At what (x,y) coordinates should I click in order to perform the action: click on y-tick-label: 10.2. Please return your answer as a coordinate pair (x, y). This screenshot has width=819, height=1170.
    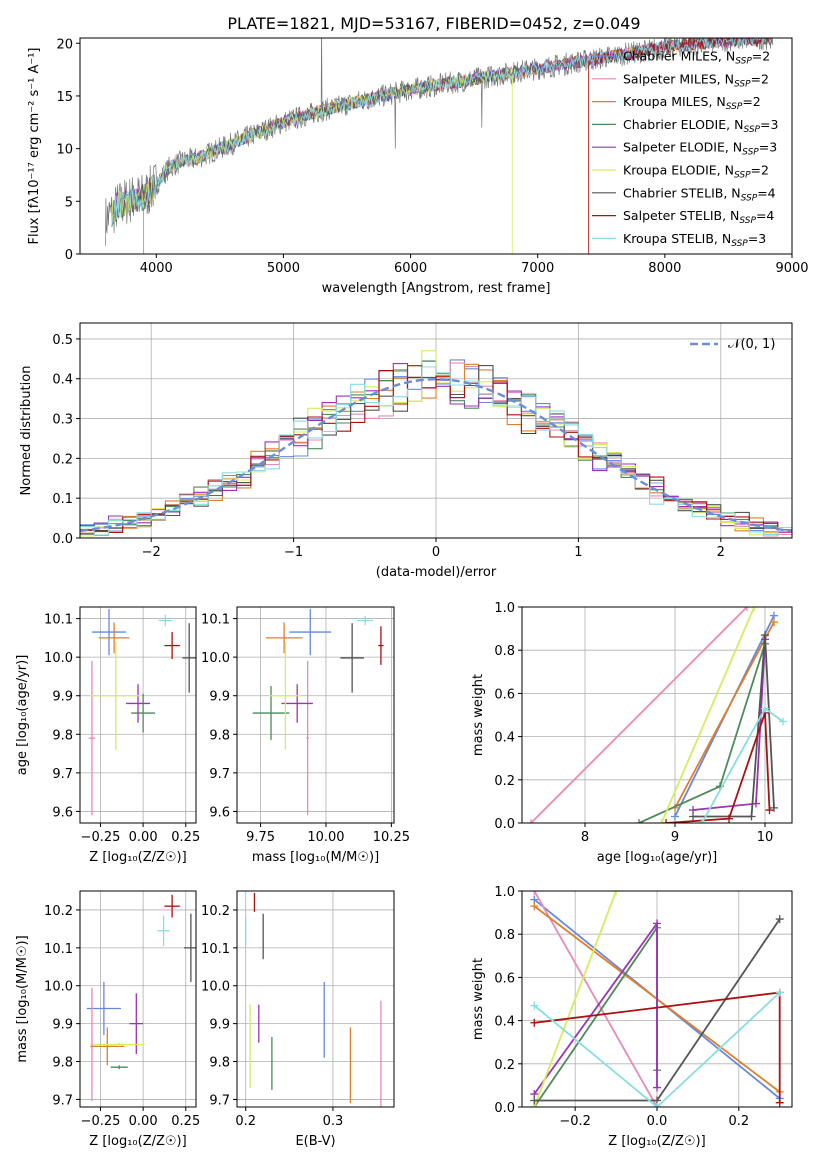
    Looking at the image, I should click on (58, 911).